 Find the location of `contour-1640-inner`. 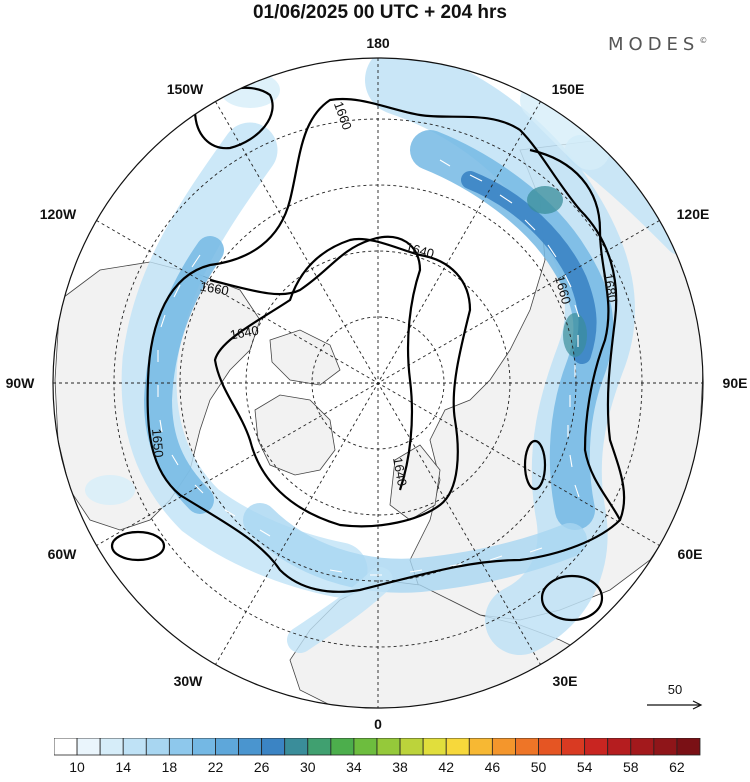

contour-1640-inner is located at coordinates (342, 382).